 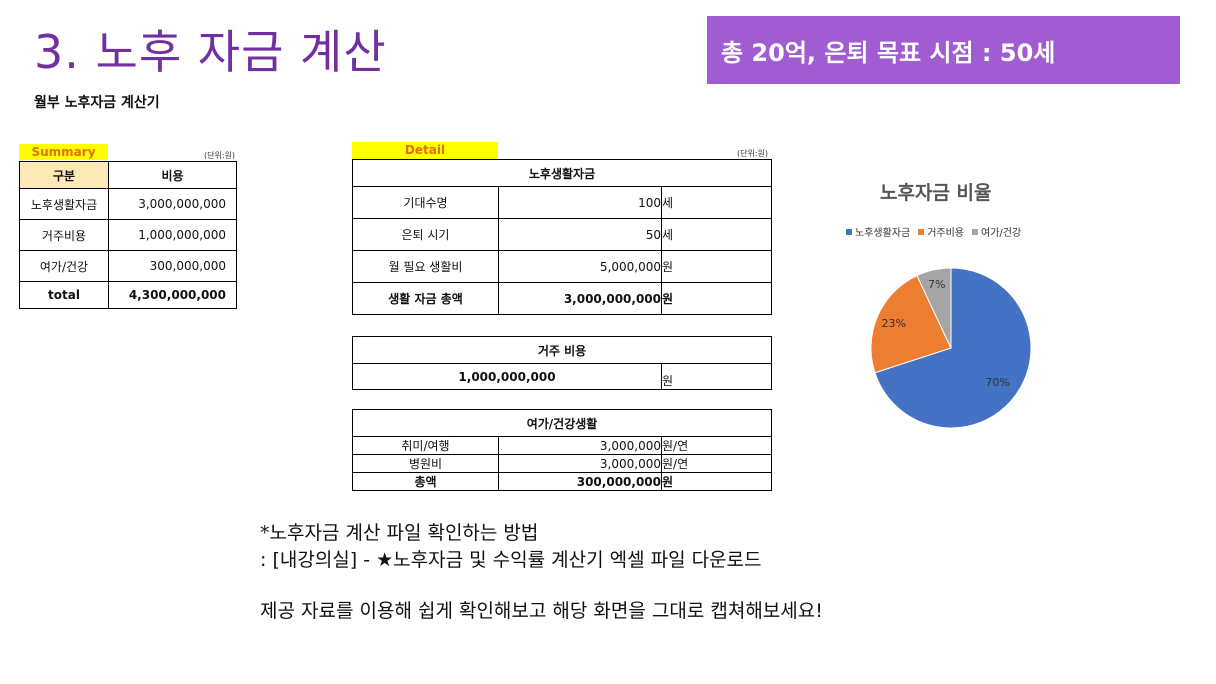 I want to click on table-row: 여가/건강 300,000,000, so click(x=128, y=266).